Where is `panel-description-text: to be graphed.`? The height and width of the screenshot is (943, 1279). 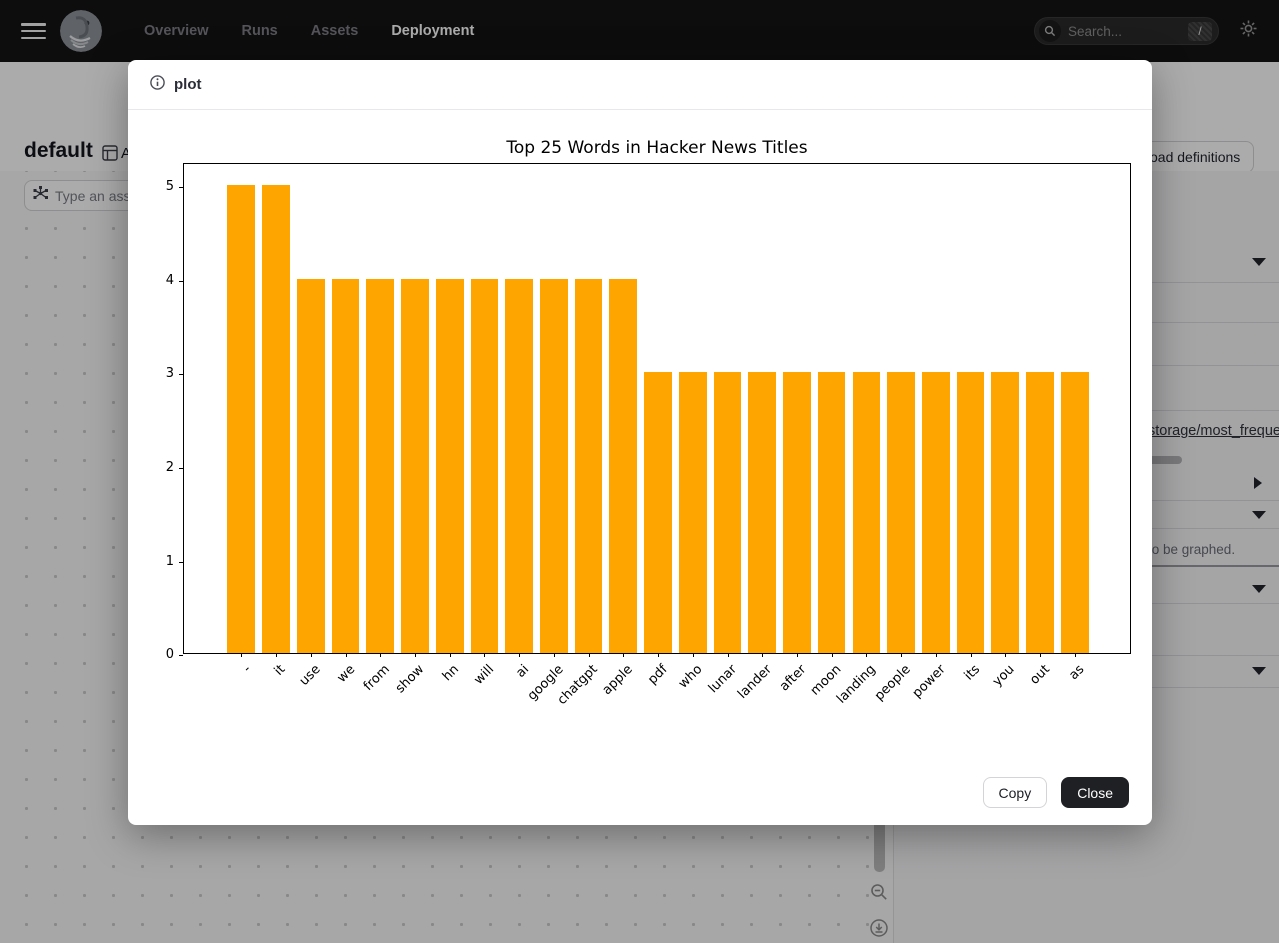
panel-description-text: to be graphed. is located at coordinates (1192, 549).